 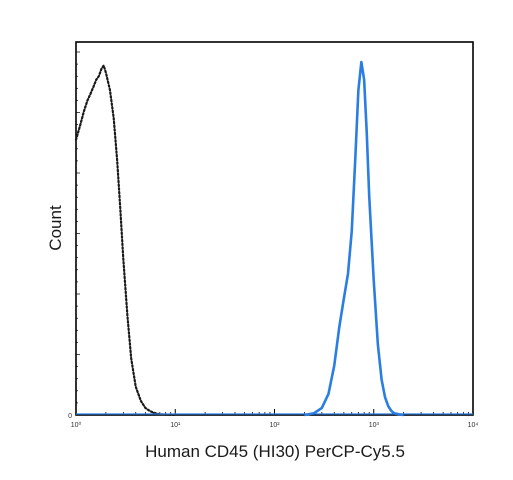 I want to click on x-tick-label: 10¹, so click(x=175, y=425).